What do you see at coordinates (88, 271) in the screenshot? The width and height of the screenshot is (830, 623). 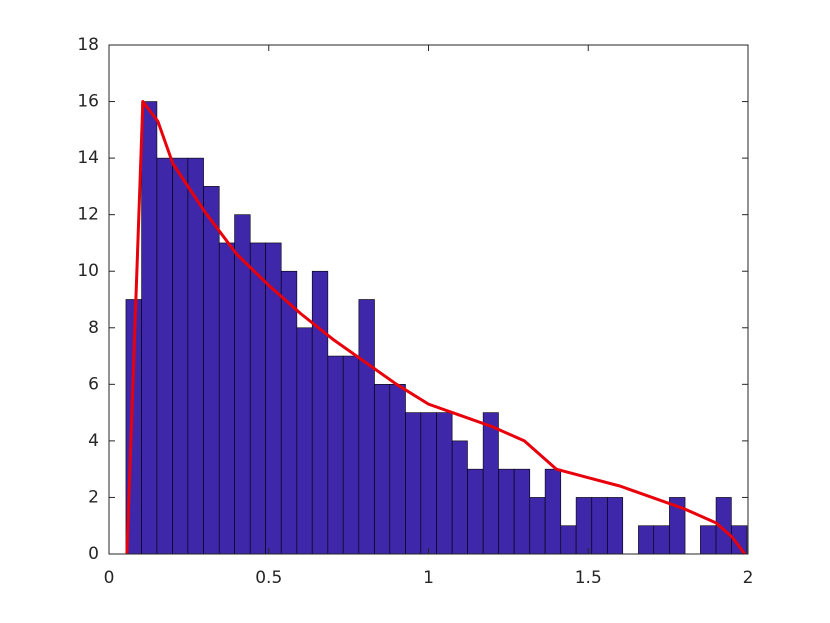 I see `y-tick-label: 10` at bounding box center [88, 271].